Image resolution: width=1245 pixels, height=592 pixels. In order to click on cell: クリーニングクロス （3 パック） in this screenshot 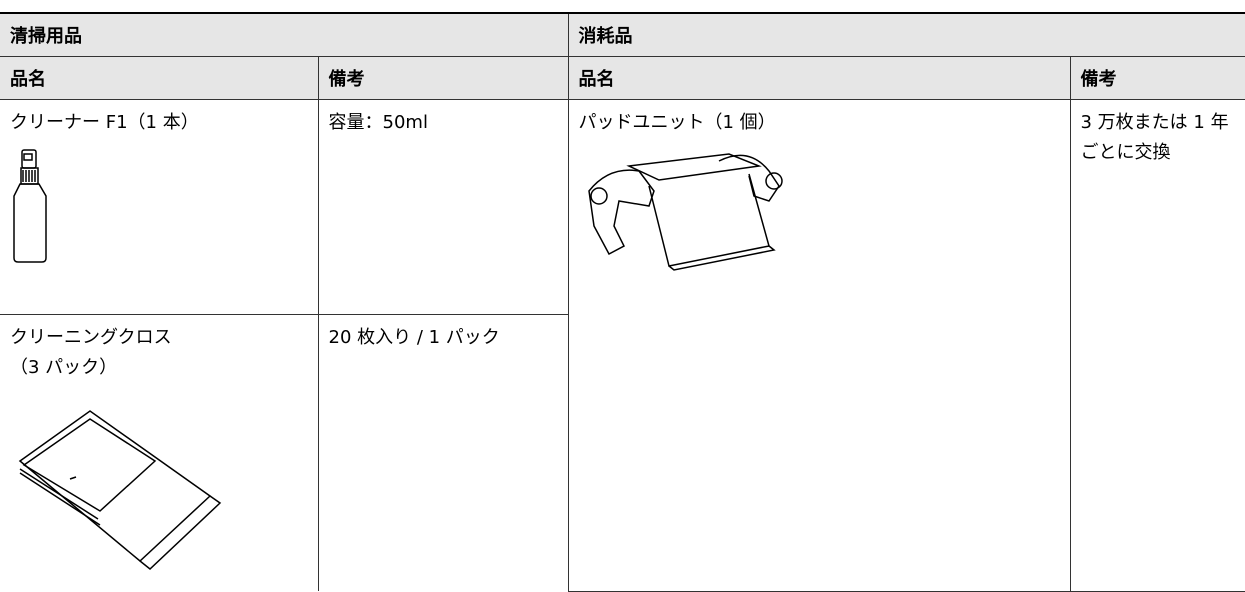, I will do `click(159, 452)`.